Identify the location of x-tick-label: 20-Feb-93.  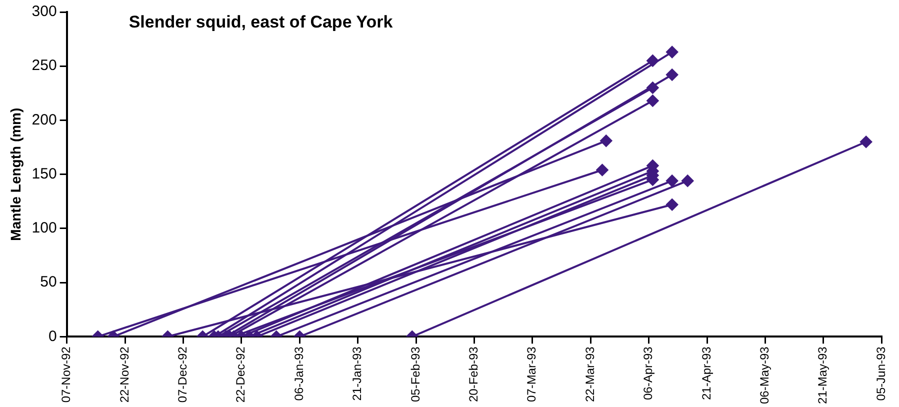
(473, 374).